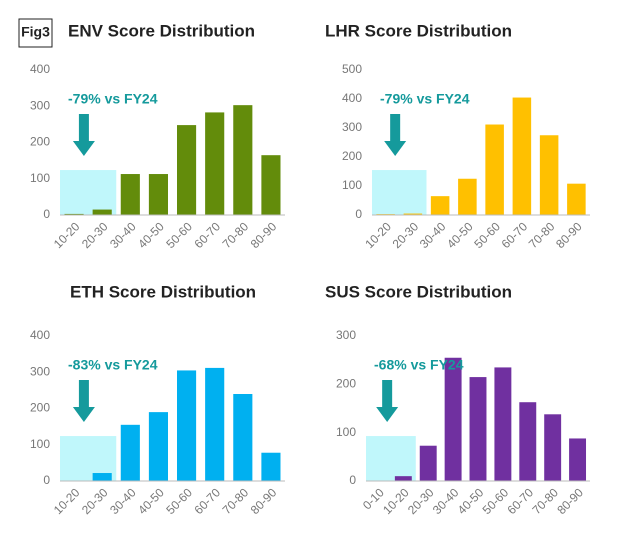 The width and height of the screenshot is (621, 538). Describe the element at coordinates (161, 30) in the screenshot. I see `chart-title: ENV Score Distribution` at that location.